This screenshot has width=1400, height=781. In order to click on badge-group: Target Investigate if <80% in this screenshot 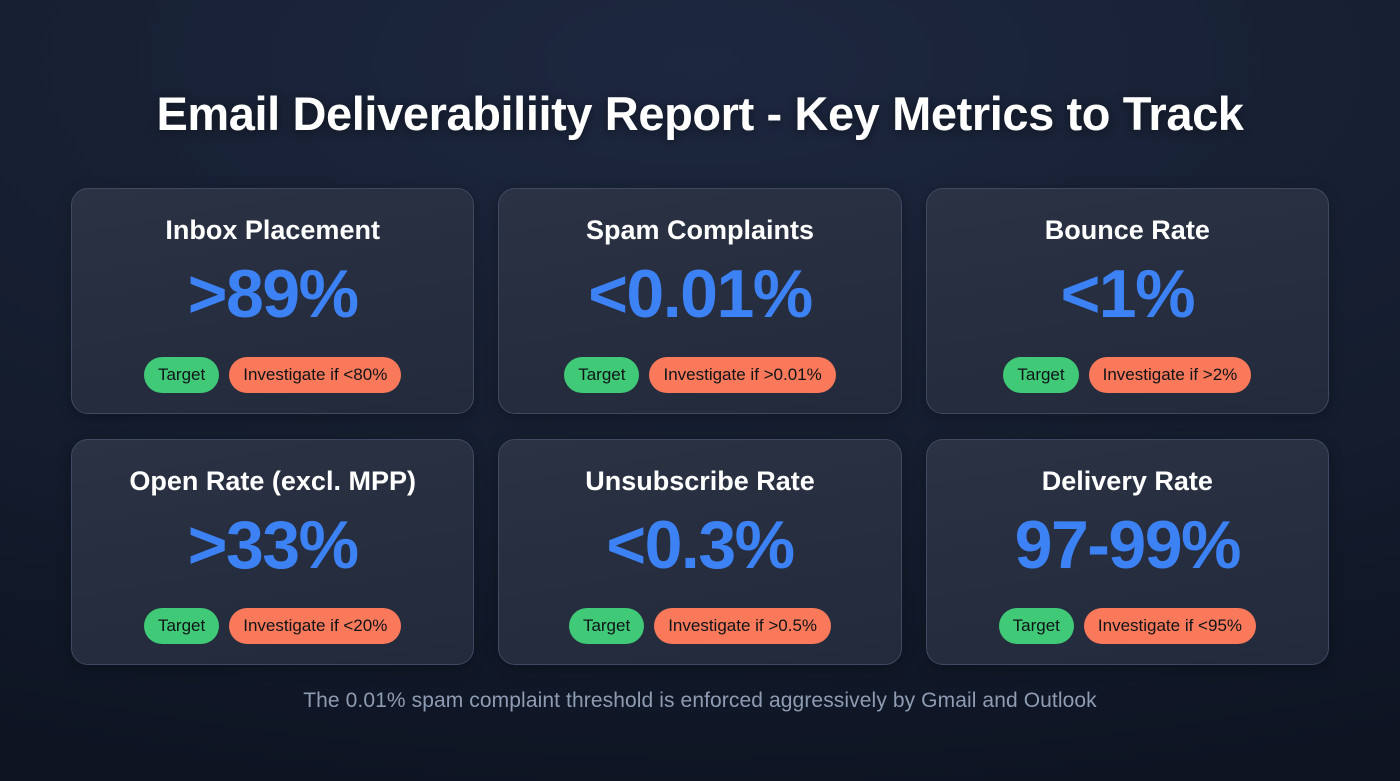, I will do `click(272, 374)`.